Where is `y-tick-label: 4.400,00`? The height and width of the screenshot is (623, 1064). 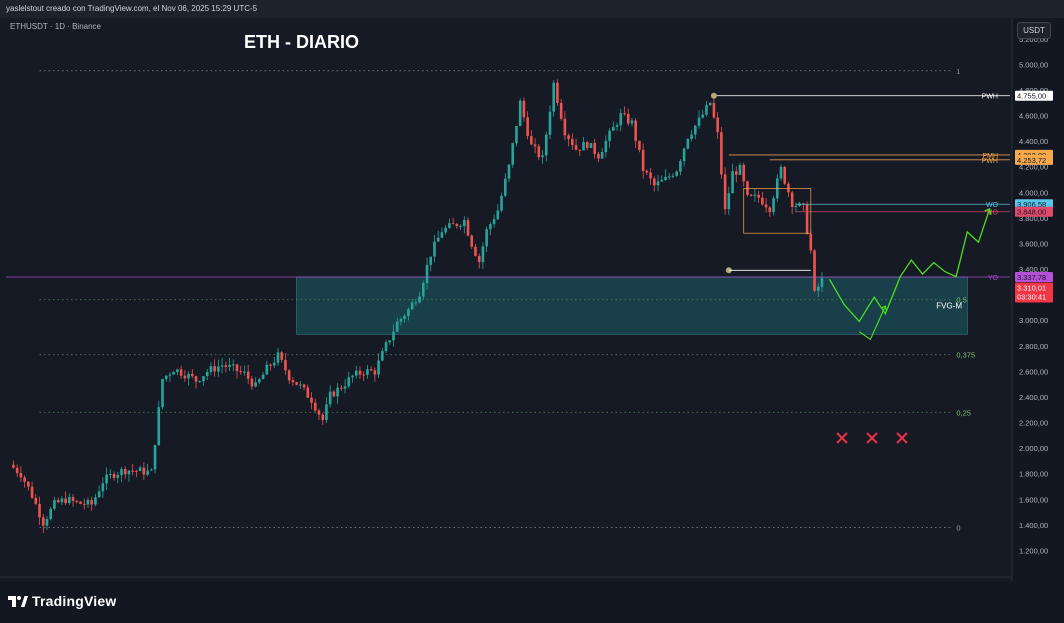 y-tick-label: 4.400,00 is located at coordinates (1033, 141).